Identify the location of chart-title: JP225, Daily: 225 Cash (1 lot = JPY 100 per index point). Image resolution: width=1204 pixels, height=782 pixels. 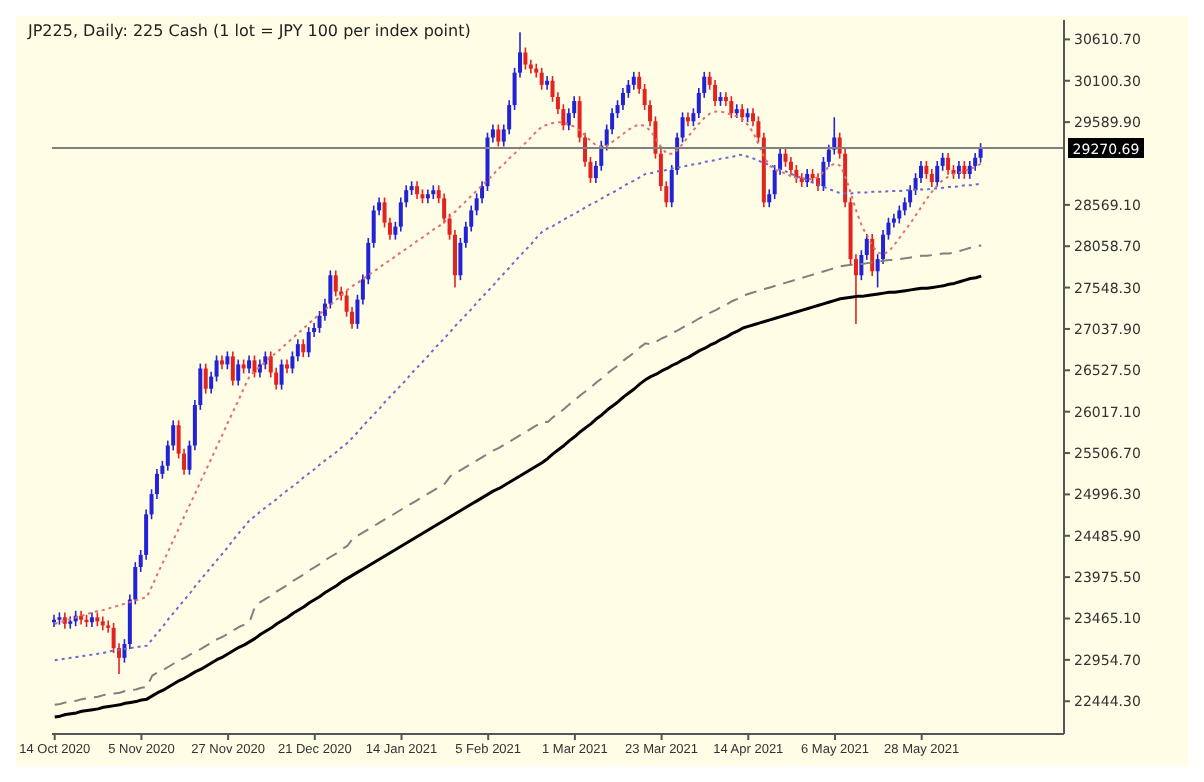
(249, 31).